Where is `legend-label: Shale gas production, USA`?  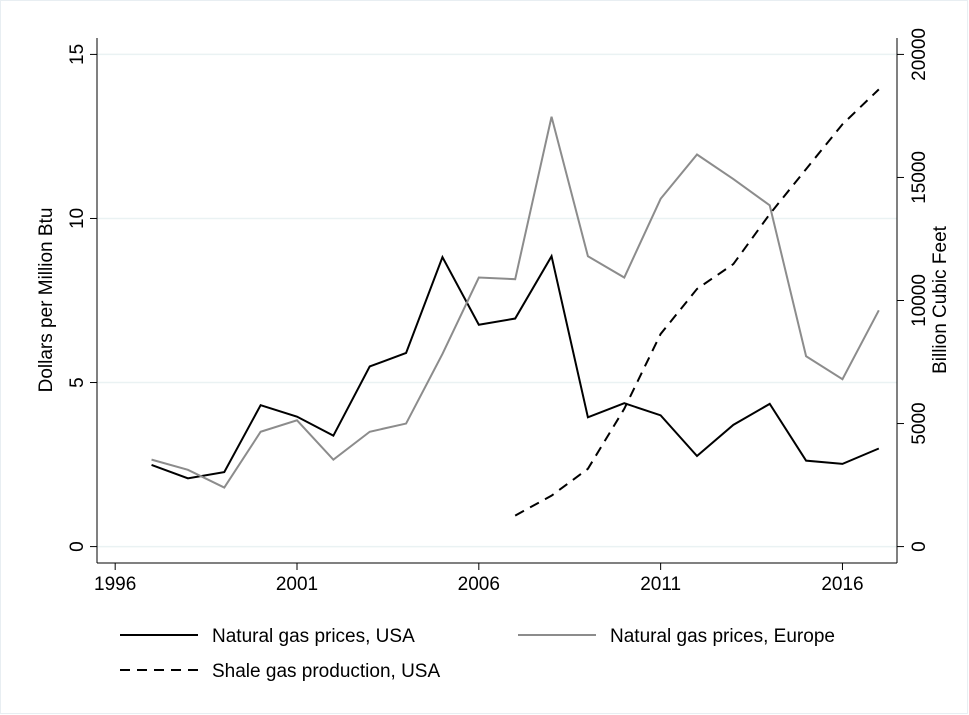
legend-label: Shale gas production, USA is located at coordinates (326, 671).